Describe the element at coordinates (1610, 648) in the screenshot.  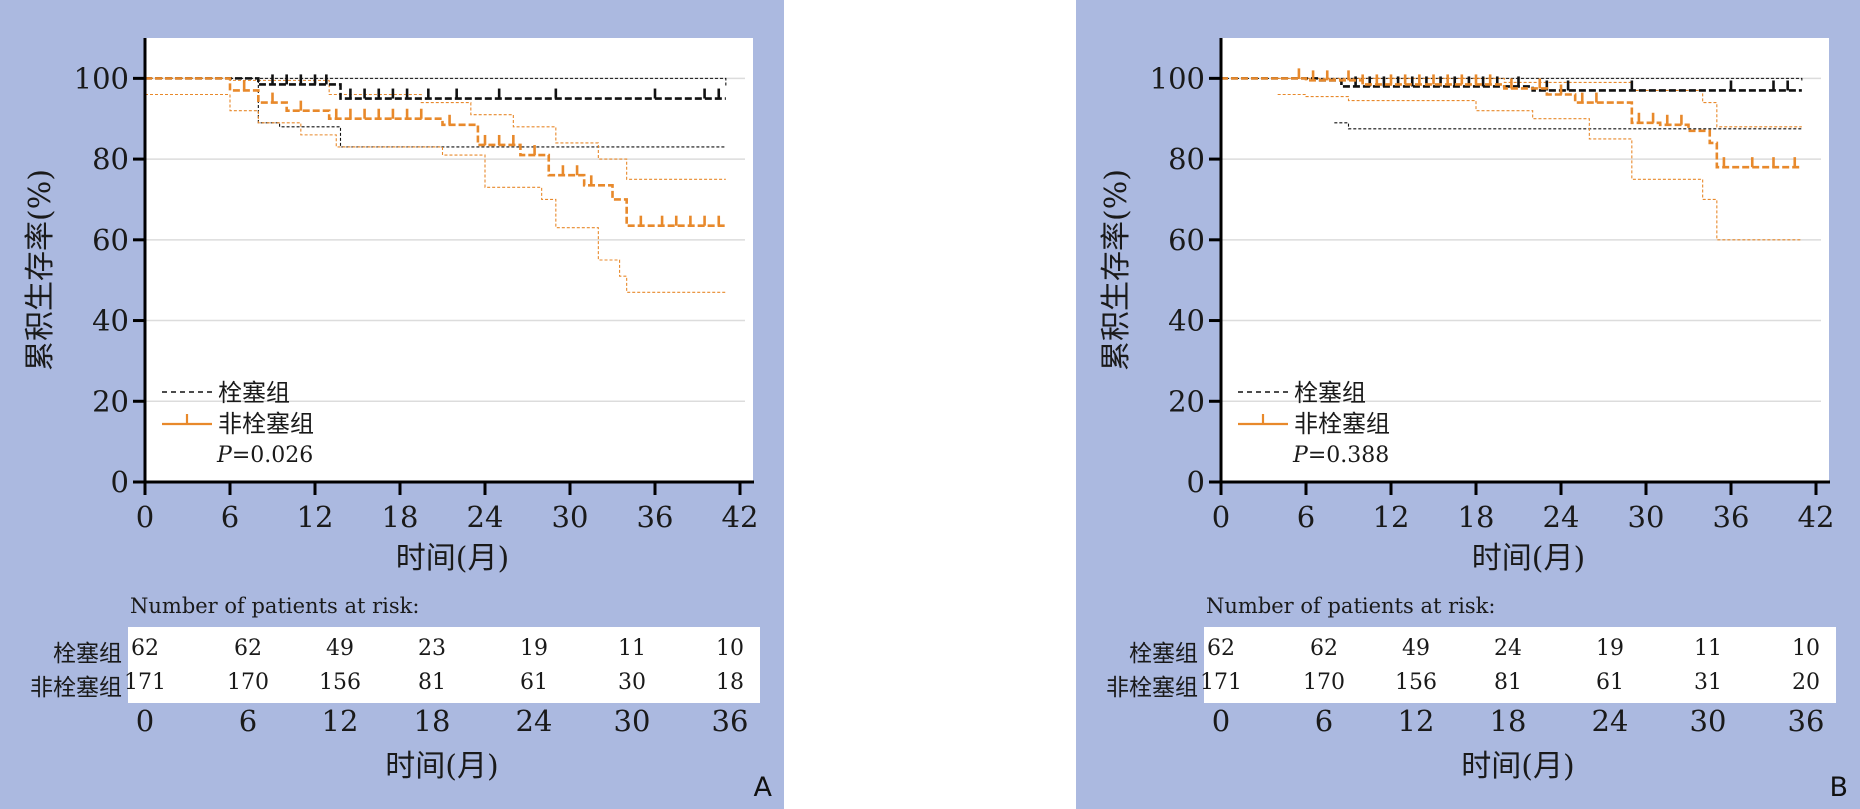
I see `risk-cell: 19` at that location.